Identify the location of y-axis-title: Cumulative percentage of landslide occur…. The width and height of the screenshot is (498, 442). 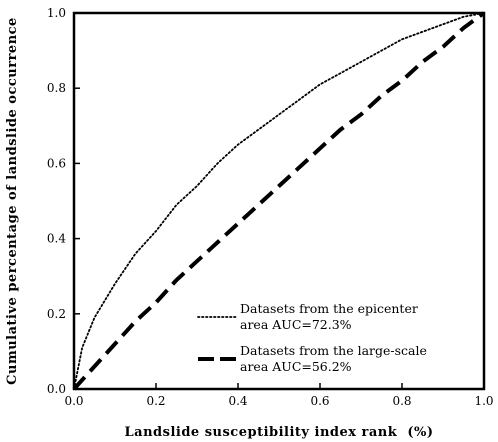
(12, 201).